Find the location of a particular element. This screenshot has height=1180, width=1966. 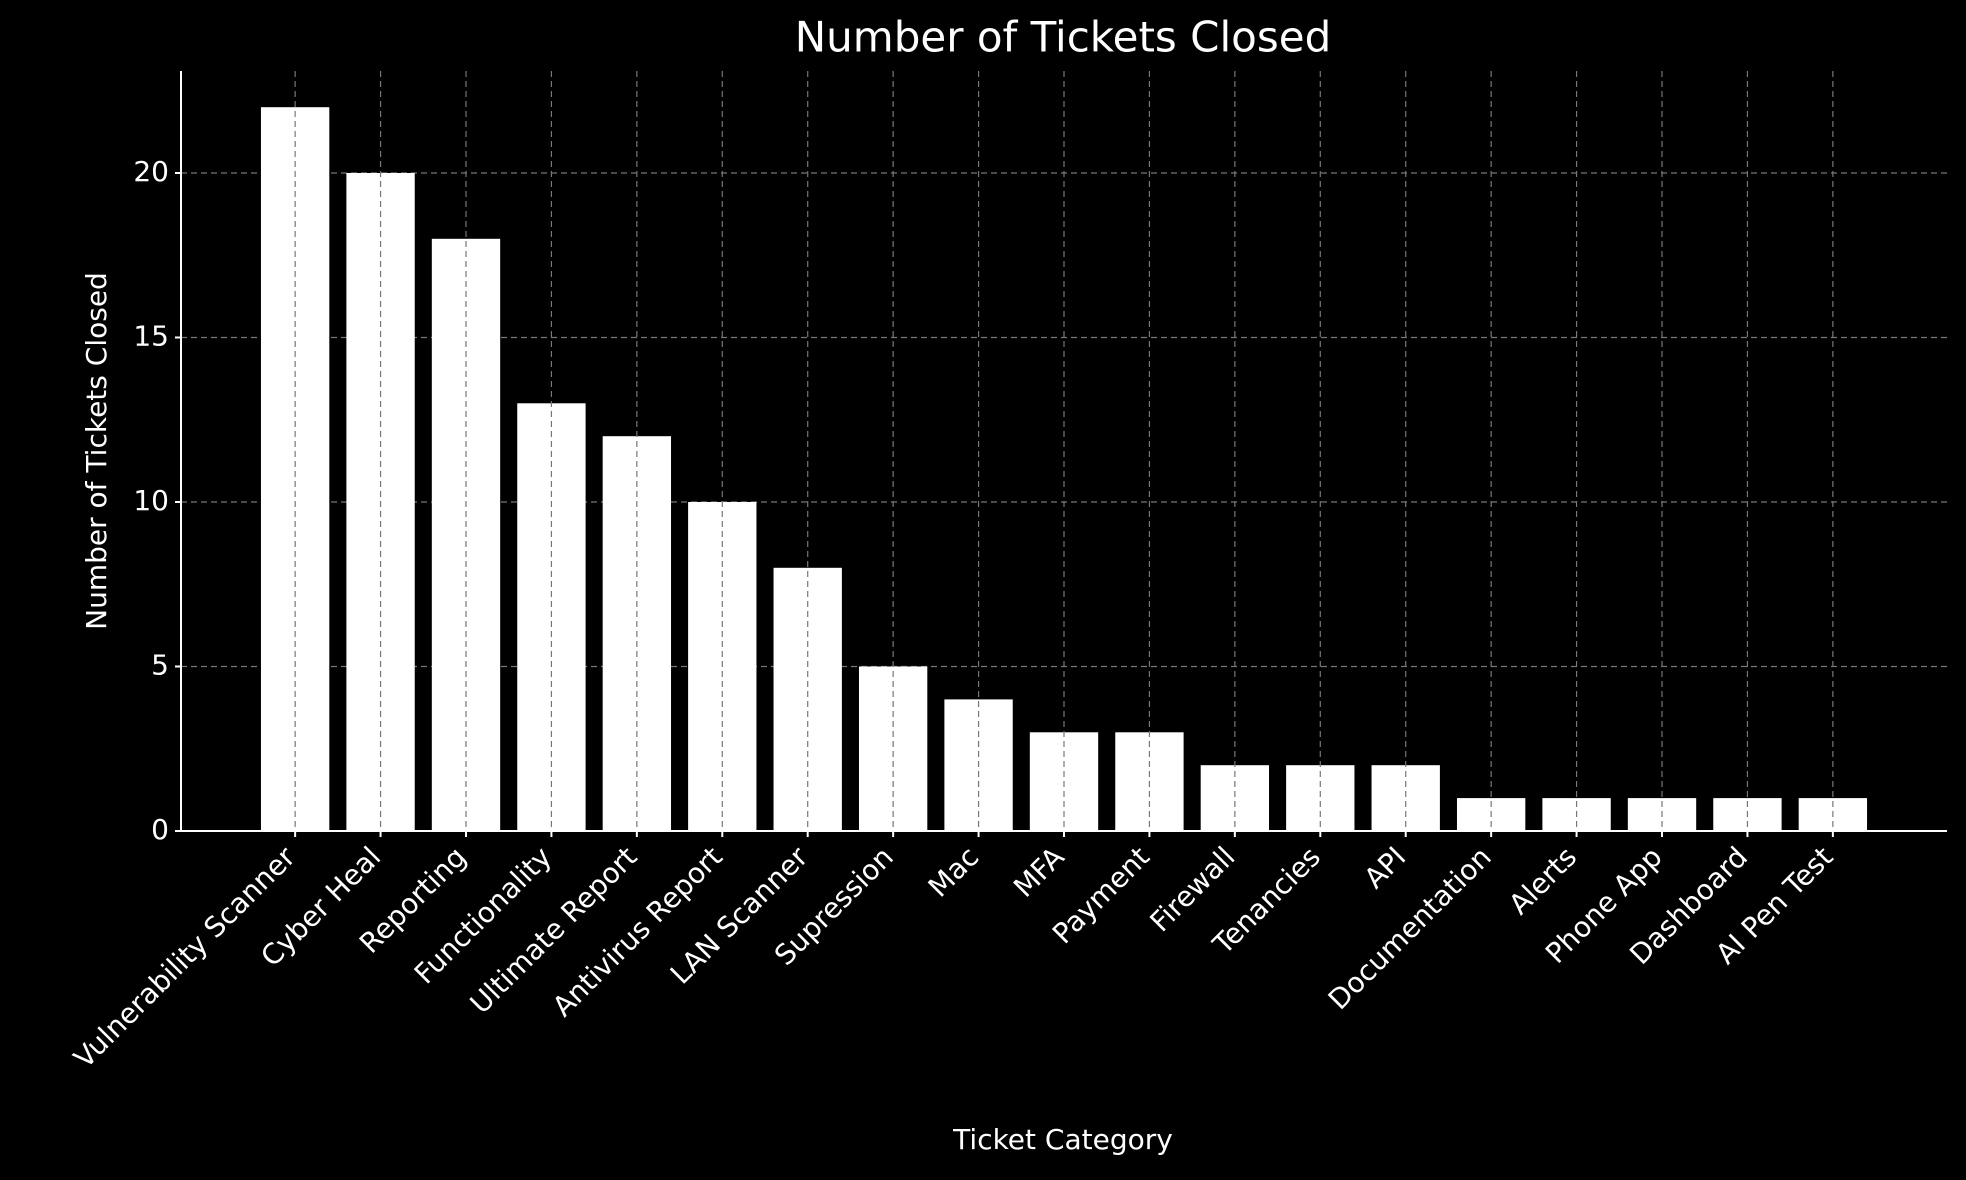

y-tick-label: 5 is located at coordinates (160, 664).